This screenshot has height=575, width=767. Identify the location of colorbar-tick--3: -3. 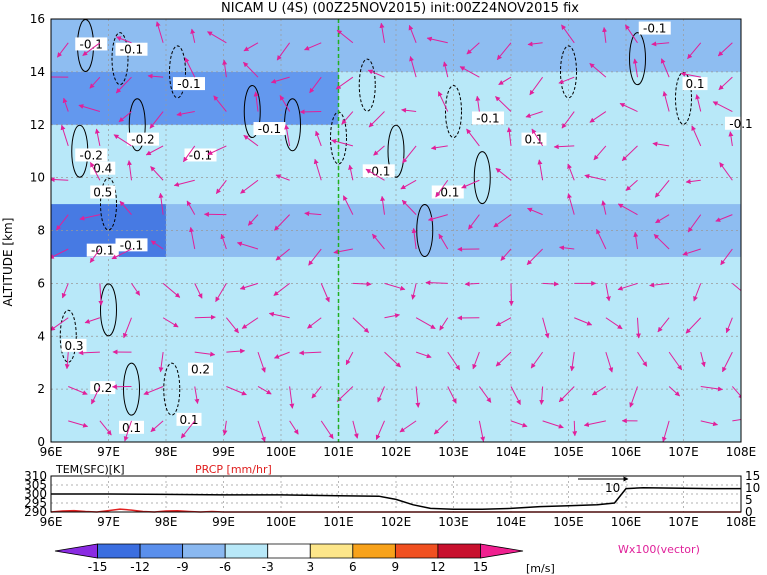
(268, 567).